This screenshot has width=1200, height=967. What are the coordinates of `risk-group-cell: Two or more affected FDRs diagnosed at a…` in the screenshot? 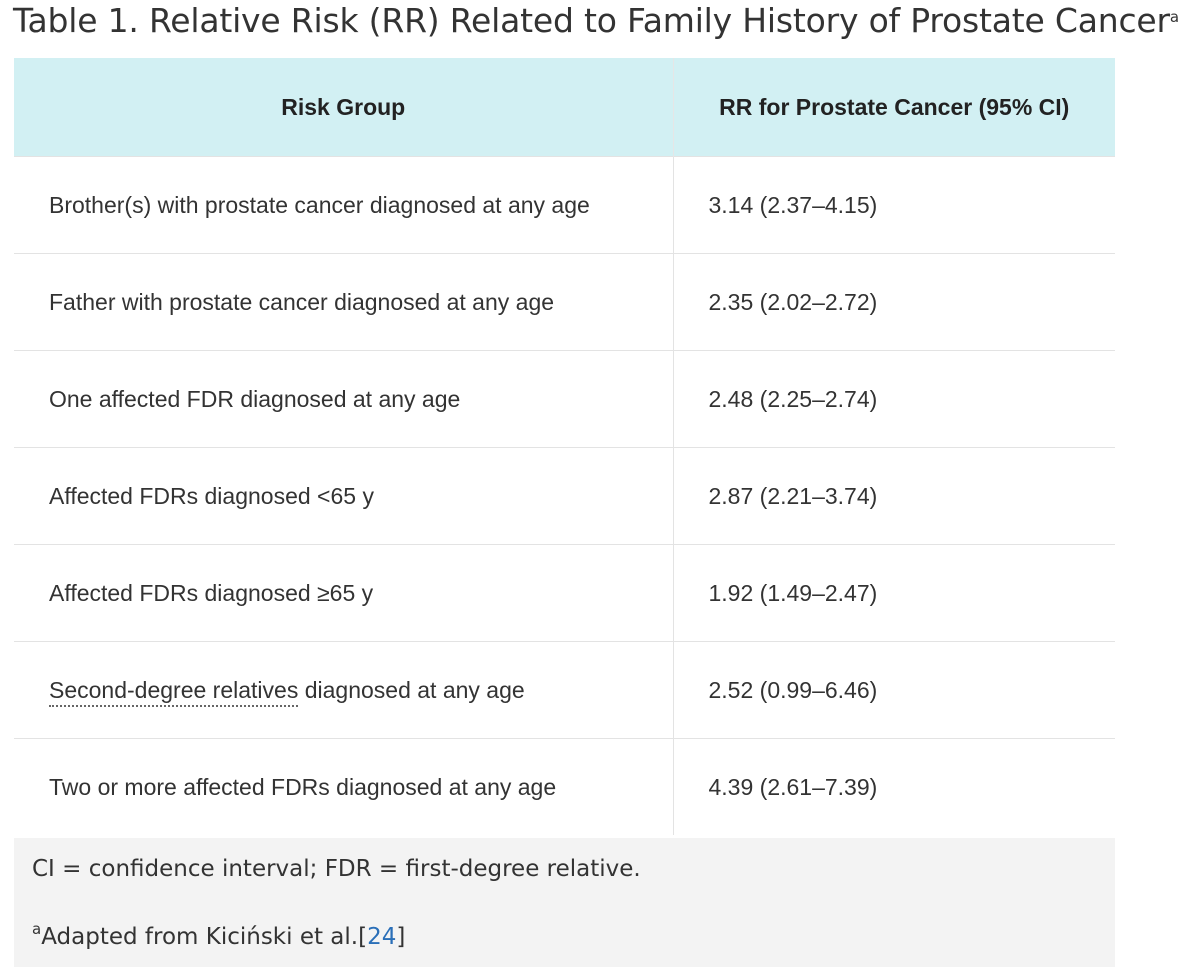 It's located at (344, 786).